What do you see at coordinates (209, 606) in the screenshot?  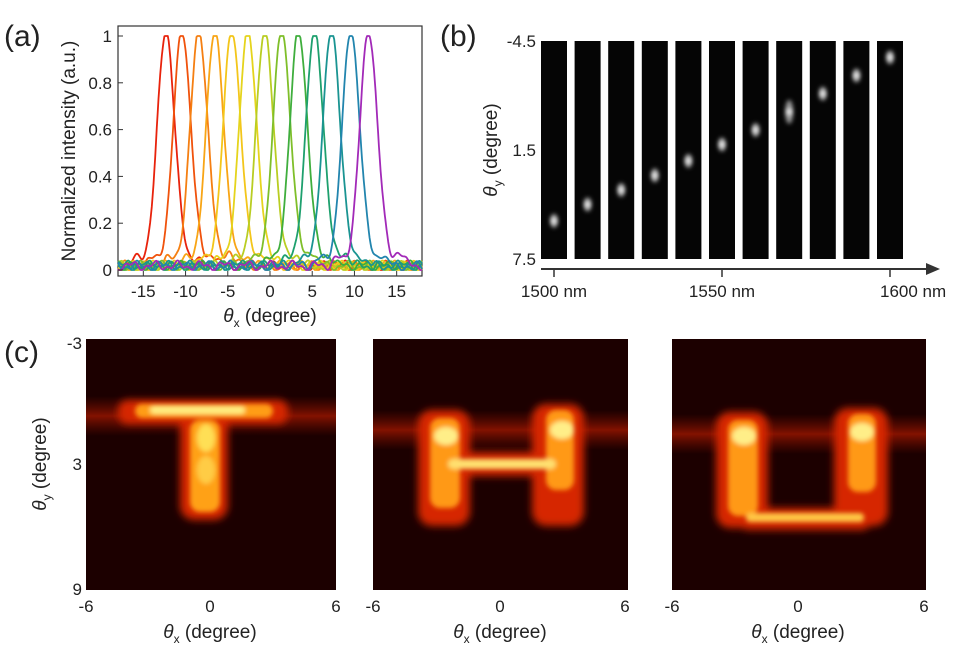 I see `panel-c-T-x-tick-mid: 0` at bounding box center [209, 606].